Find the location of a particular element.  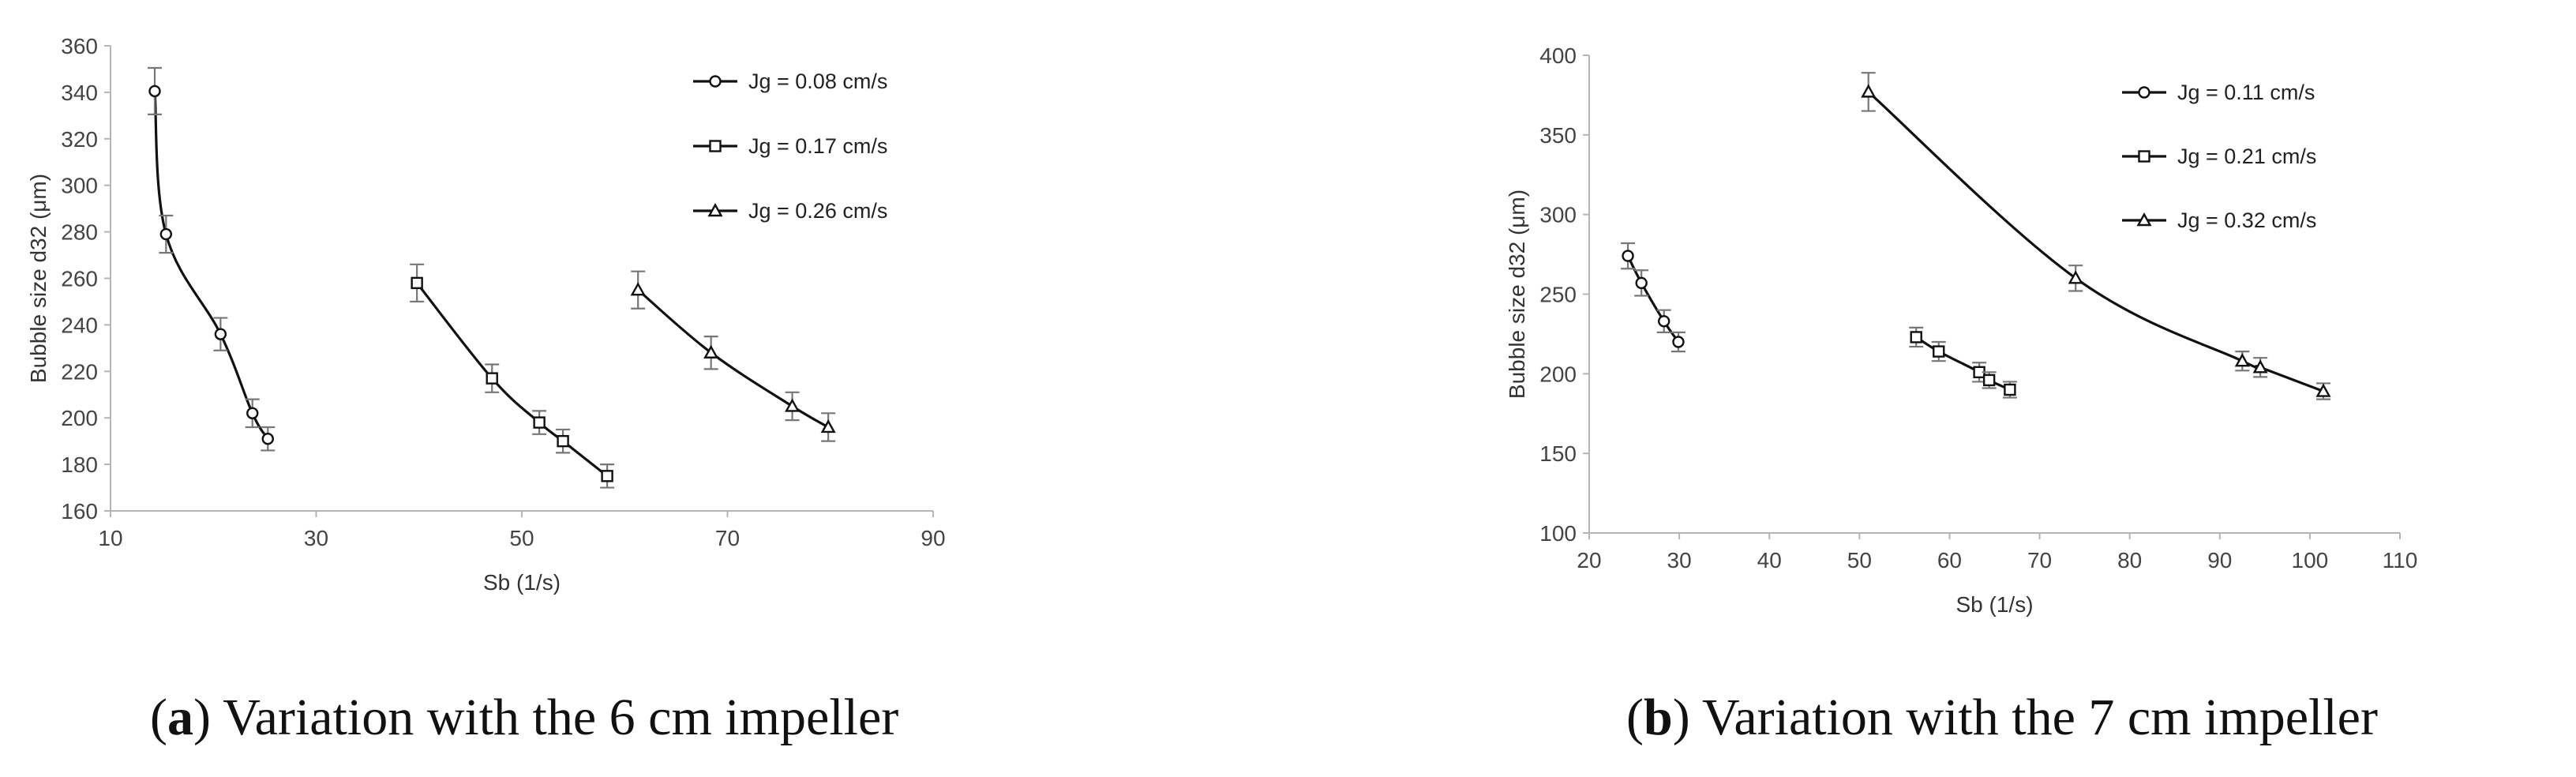

y-tick-label-a-5: 260 is located at coordinates (79, 279).